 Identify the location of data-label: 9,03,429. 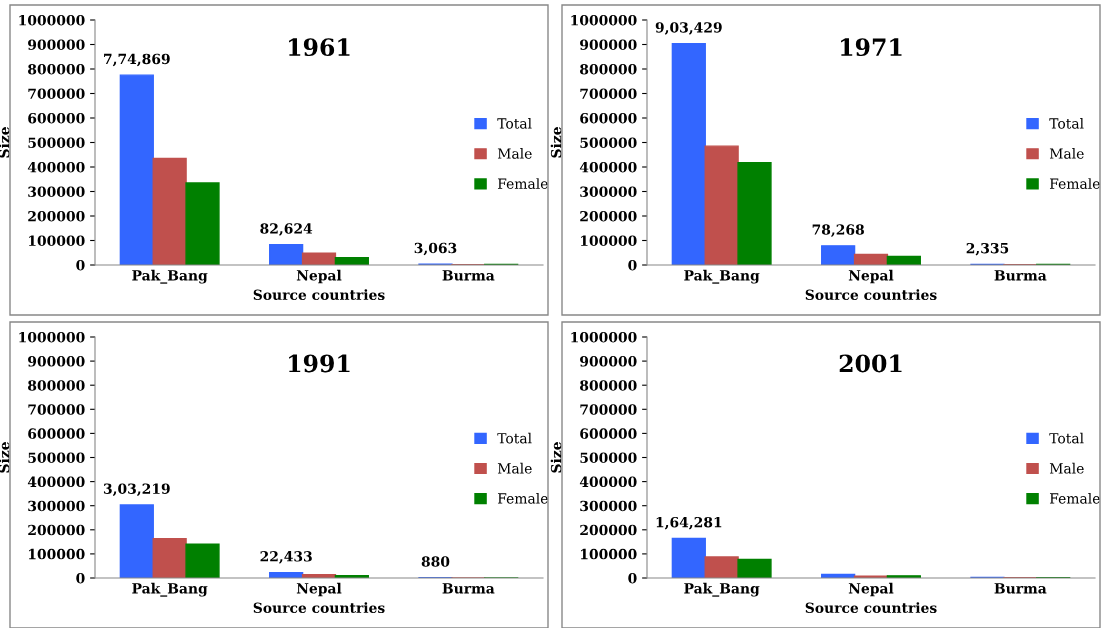
(688, 28).